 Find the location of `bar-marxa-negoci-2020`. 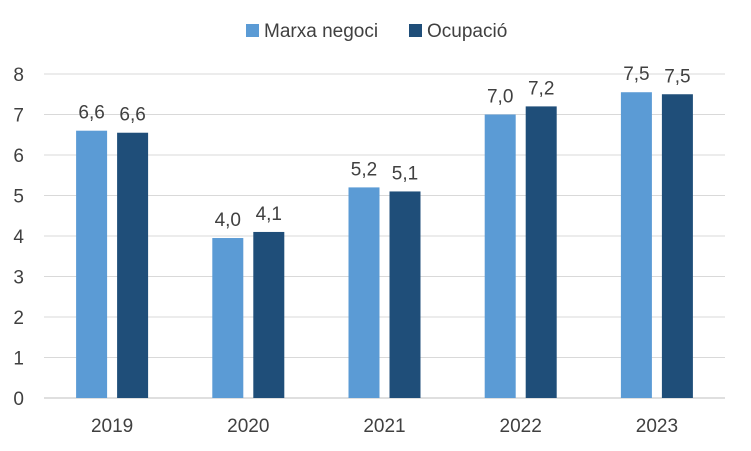

bar-marxa-negoci-2020 is located at coordinates (228, 318).